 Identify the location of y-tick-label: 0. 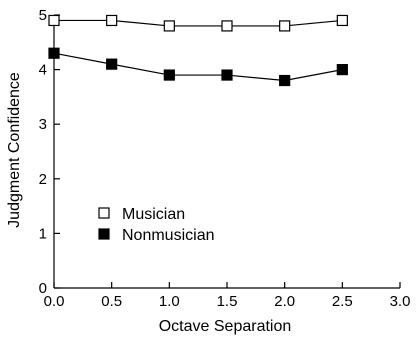
(43, 288).